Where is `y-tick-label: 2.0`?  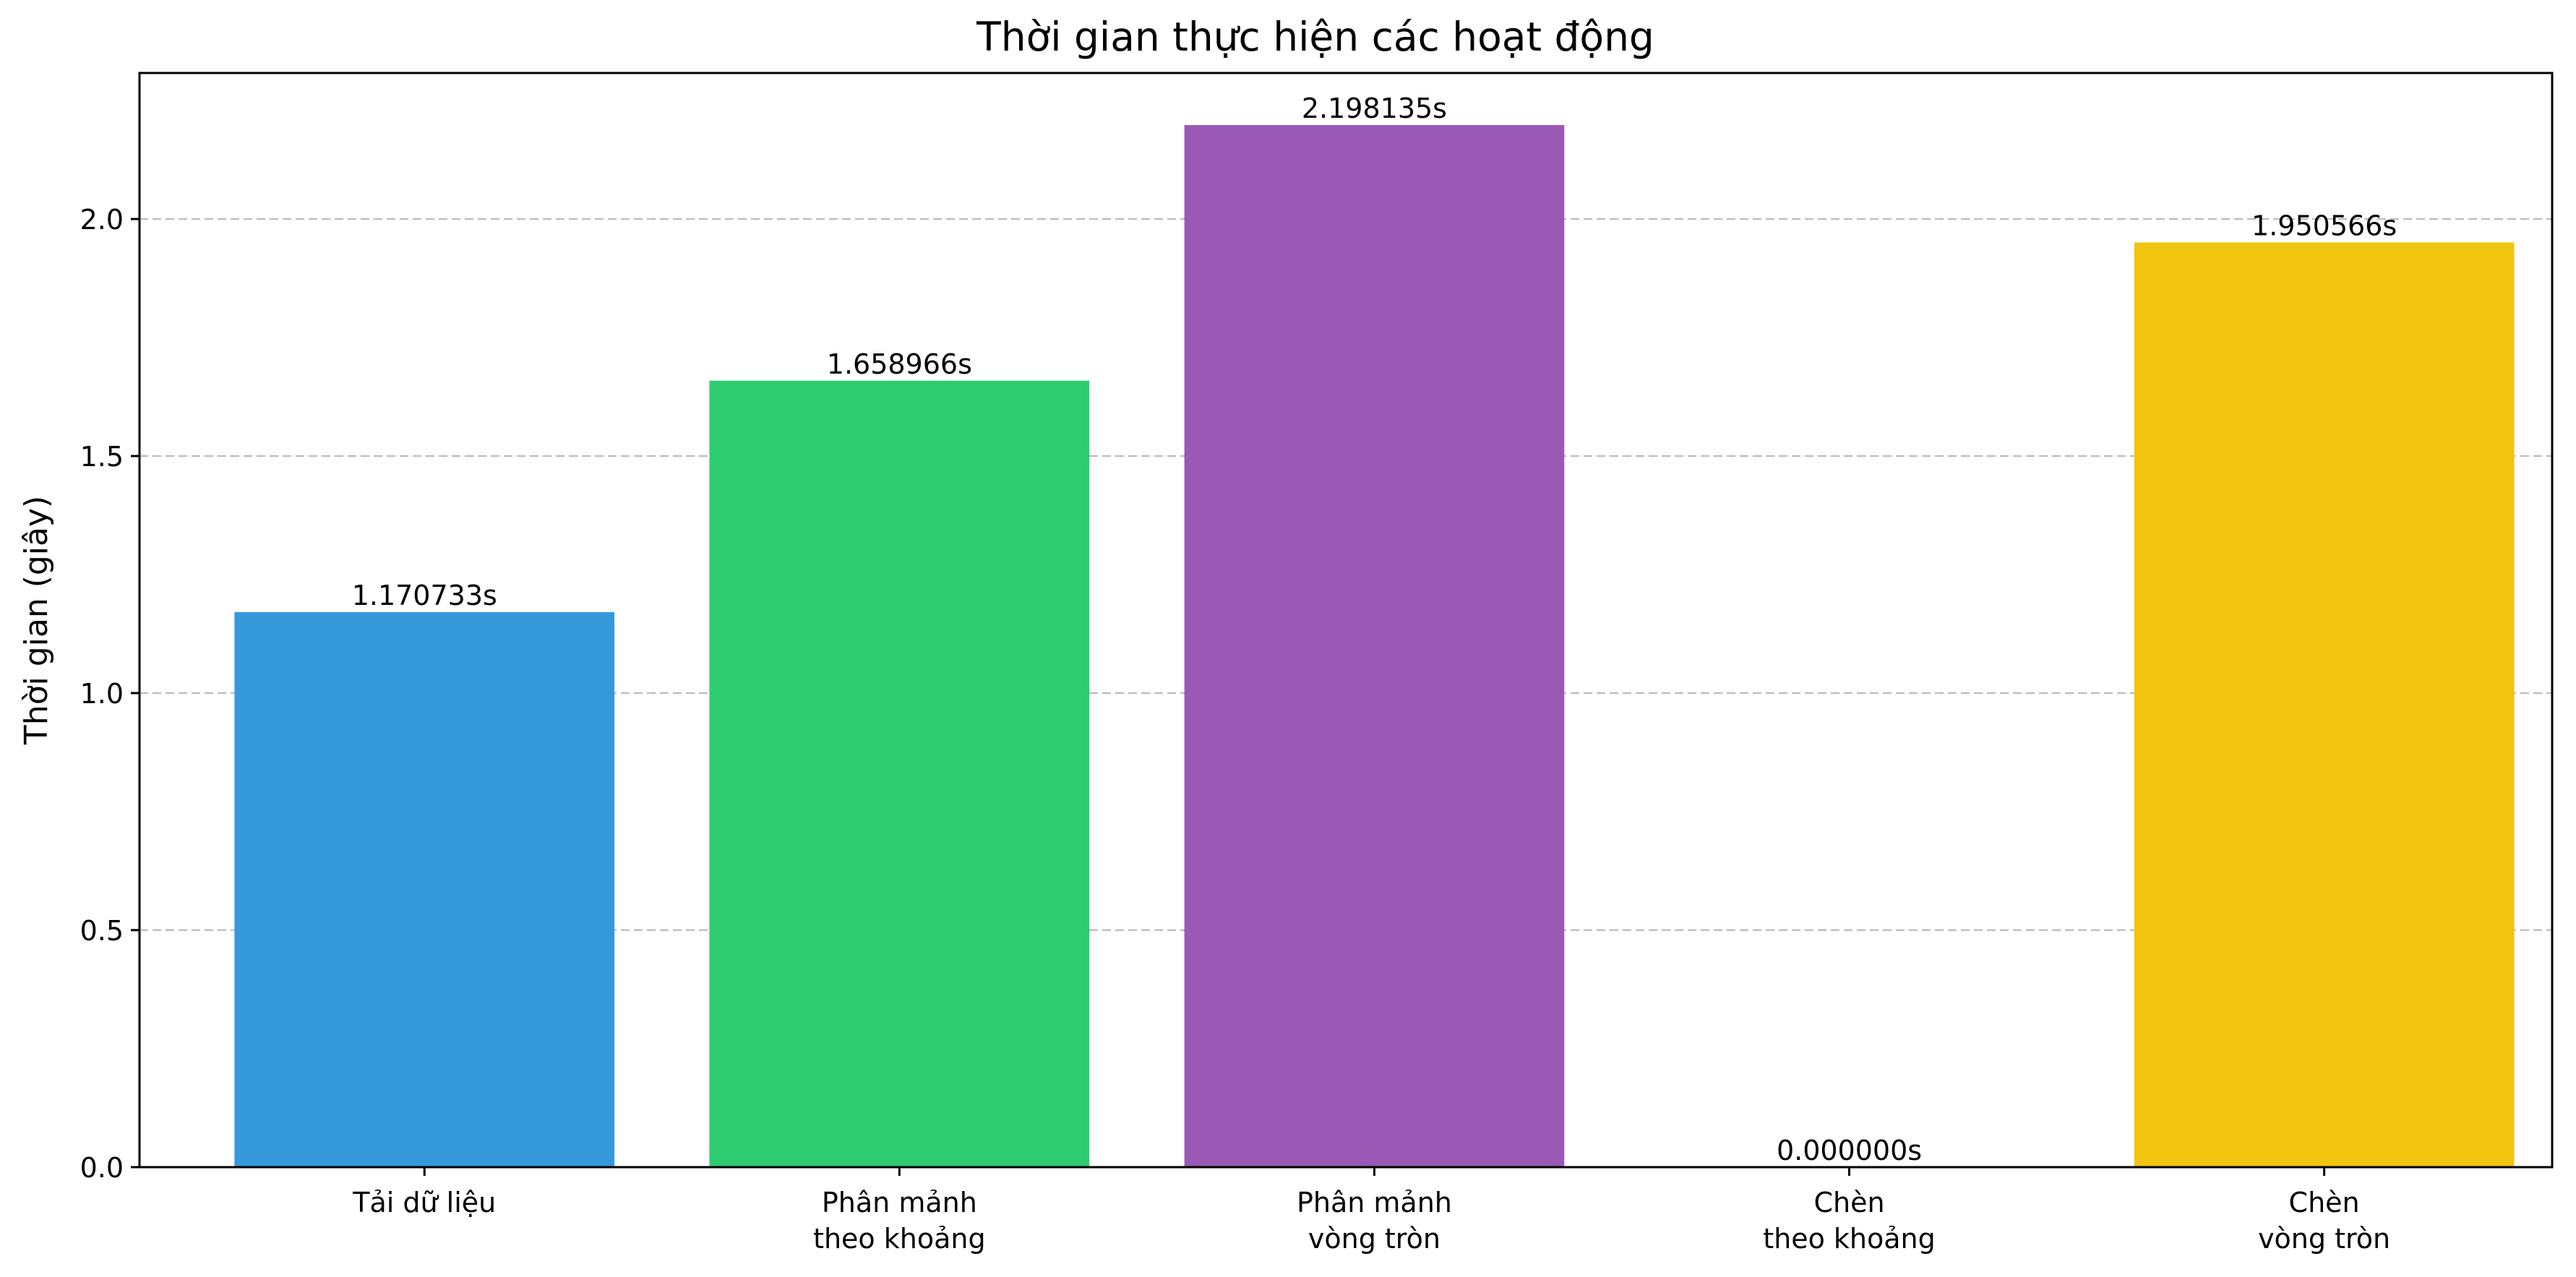
y-tick-label: 2.0 is located at coordinates (102, 220).